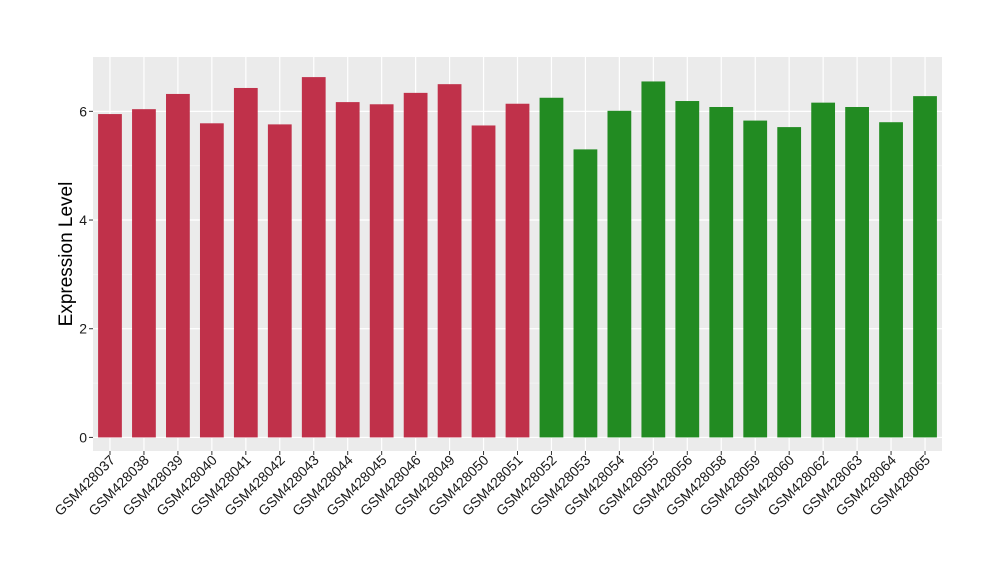 Image resolution: width=1000 pixels, height=580 pixels. I want to click on bar-GSM428058, so click(721, 272).